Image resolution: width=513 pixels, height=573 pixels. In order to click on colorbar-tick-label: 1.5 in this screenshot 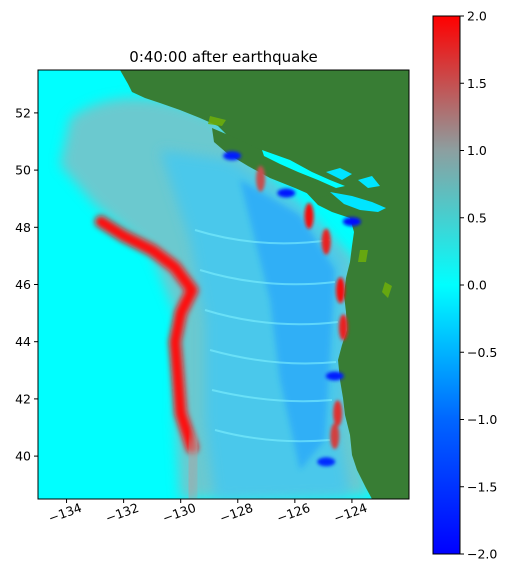, I will do `click(477, 83)`.